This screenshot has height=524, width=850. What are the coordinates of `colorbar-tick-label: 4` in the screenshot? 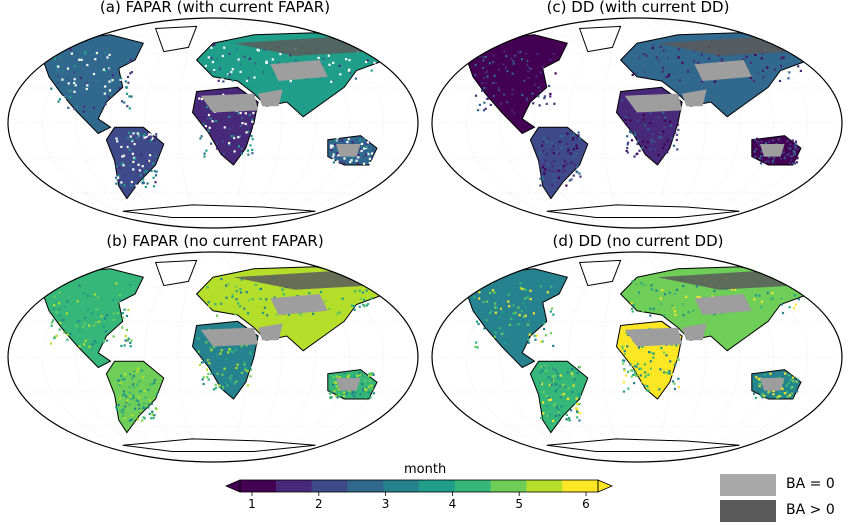 It's located at (452, 504).